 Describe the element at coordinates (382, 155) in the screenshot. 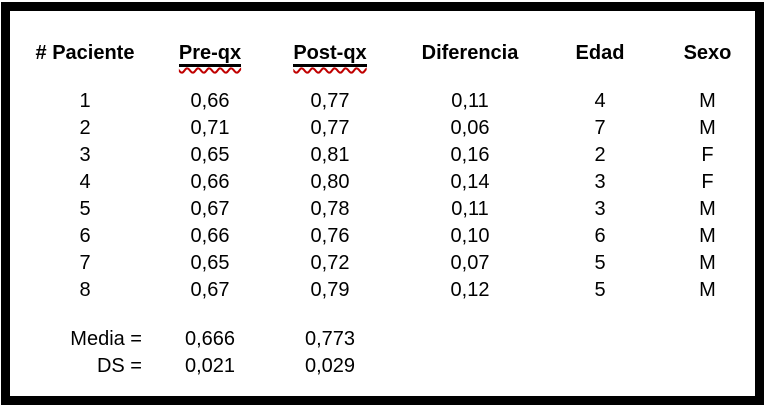

I see `table-row-patient-3: 3 0,65 0,81 0,16 2 F` at that location.